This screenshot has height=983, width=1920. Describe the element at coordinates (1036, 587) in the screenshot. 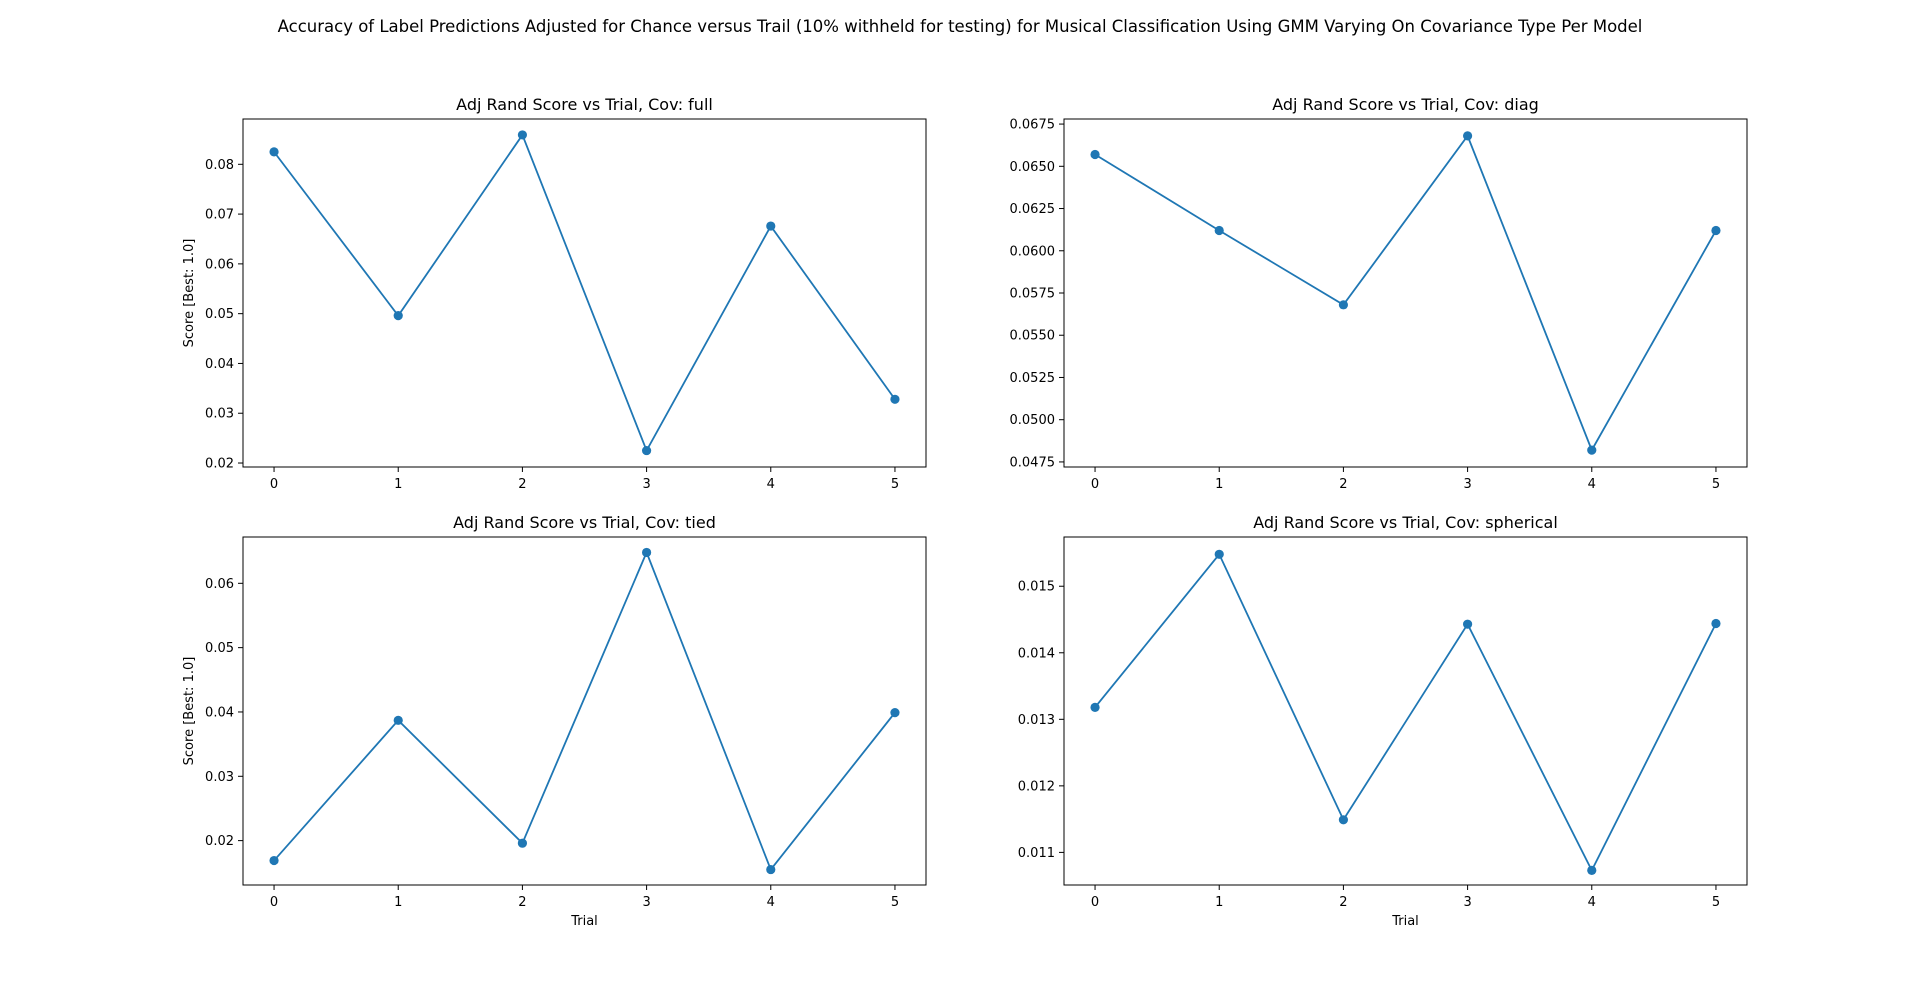

I see `y-tick-label: 0.015` at that location.